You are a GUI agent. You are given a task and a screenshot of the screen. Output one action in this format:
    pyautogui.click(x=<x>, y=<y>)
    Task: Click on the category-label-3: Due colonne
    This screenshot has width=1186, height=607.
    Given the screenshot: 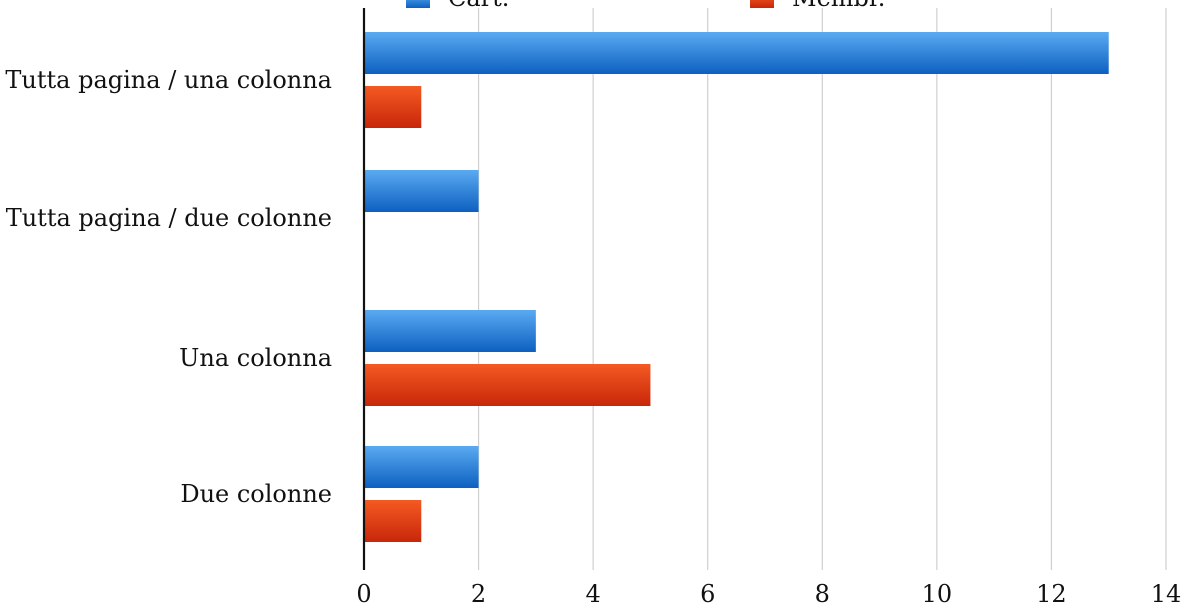 What is the action you would take?
    pyautogui.click(x=256, y=494)
    